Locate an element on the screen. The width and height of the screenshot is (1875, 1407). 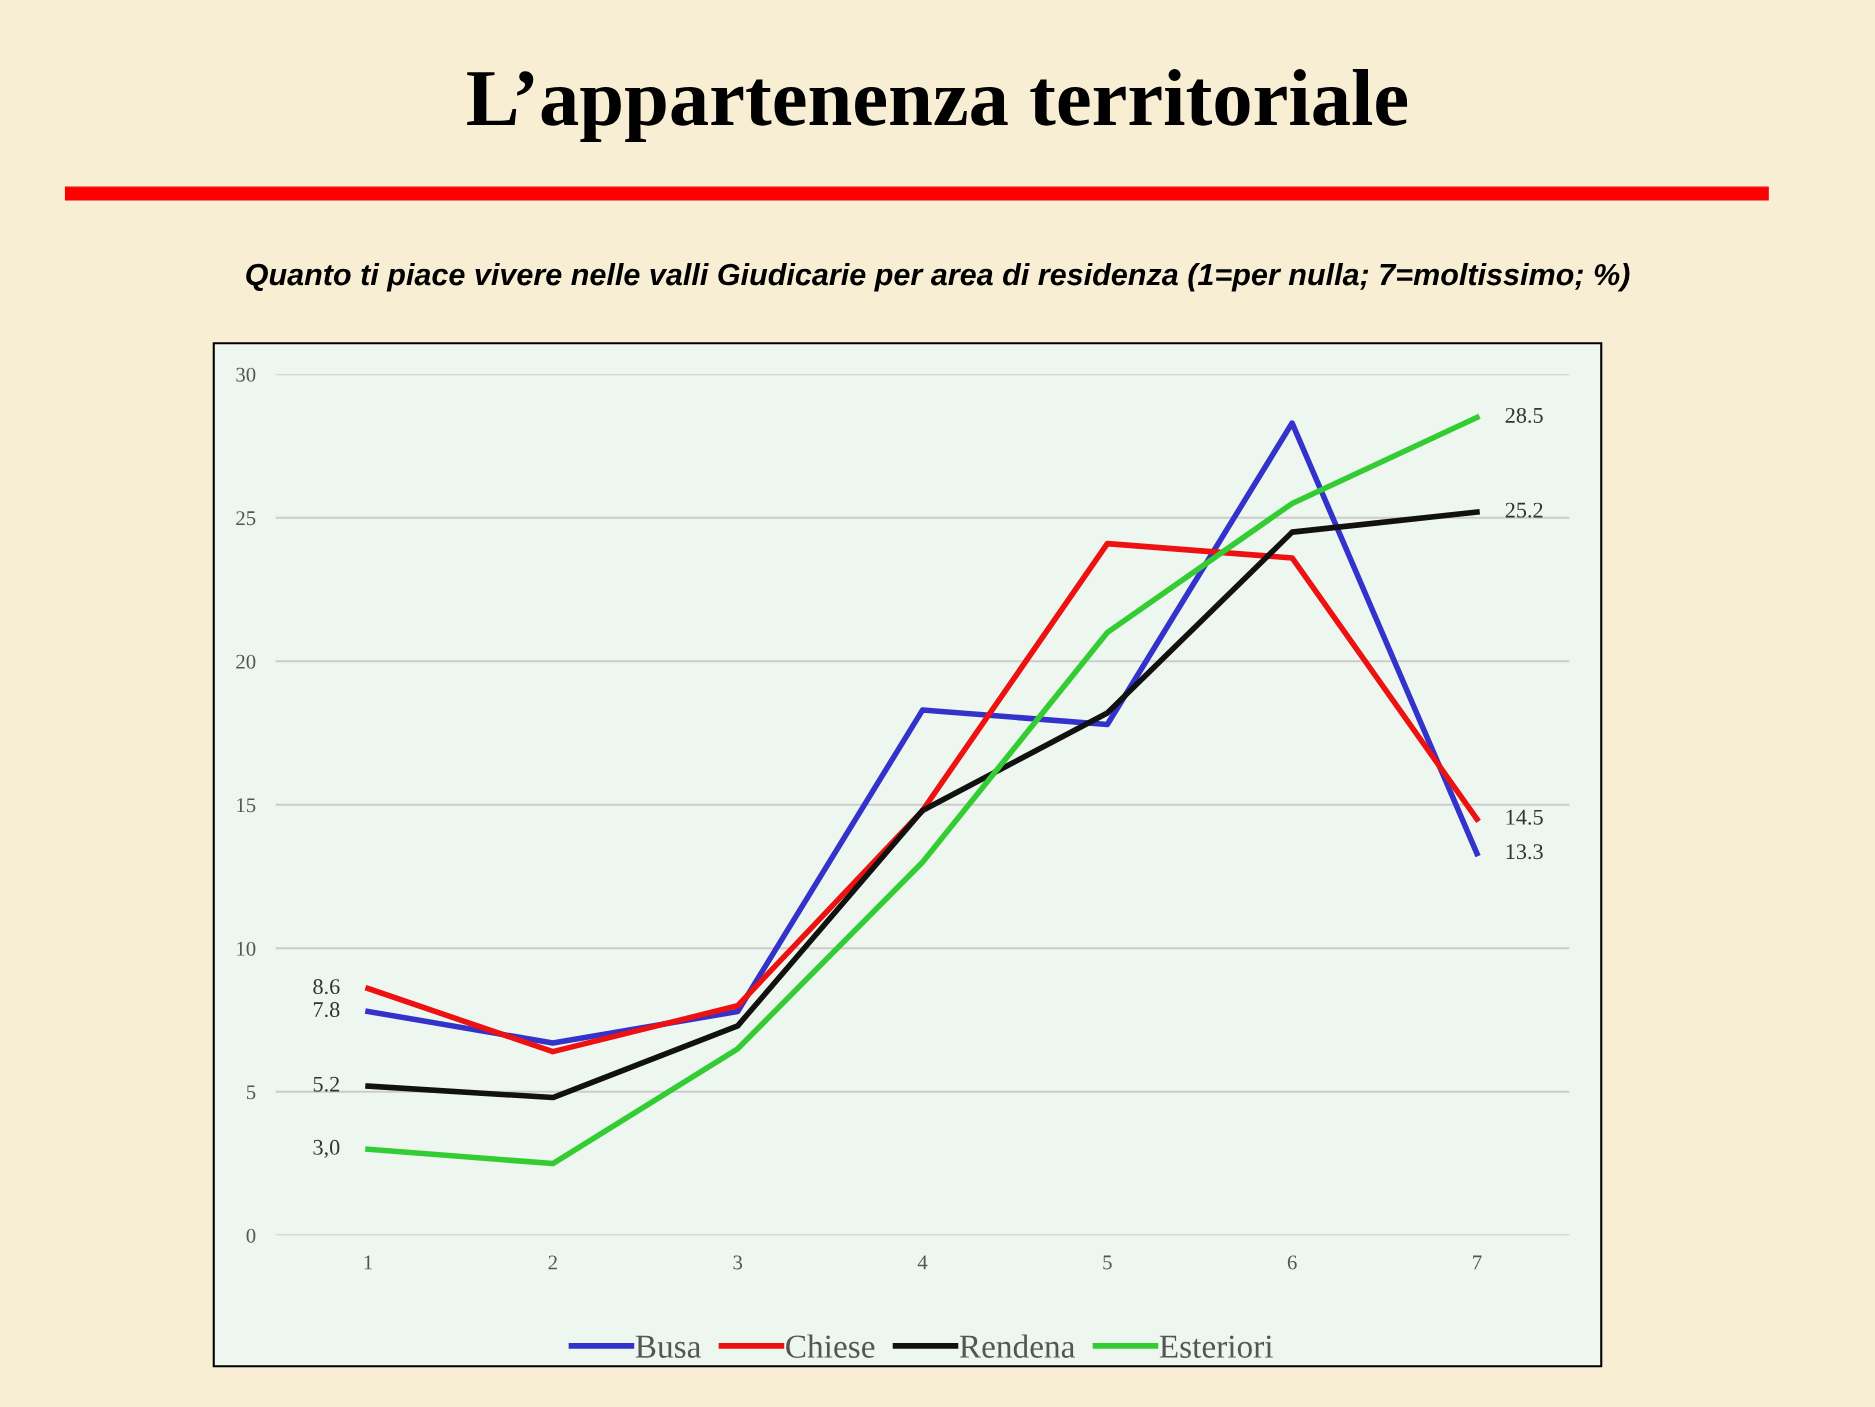
x-tick-label: 1 is located at coordinates (368, 1262).